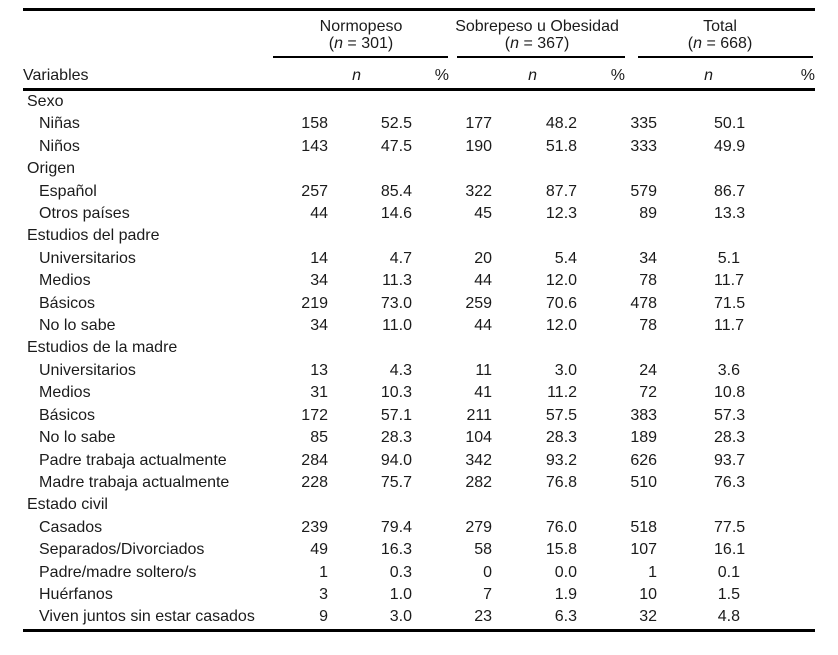 This screenshot has width=838, height=655. Describe the element at coordinates (493, 74) in the screenshot. I see `col-header-n: n` at that location.